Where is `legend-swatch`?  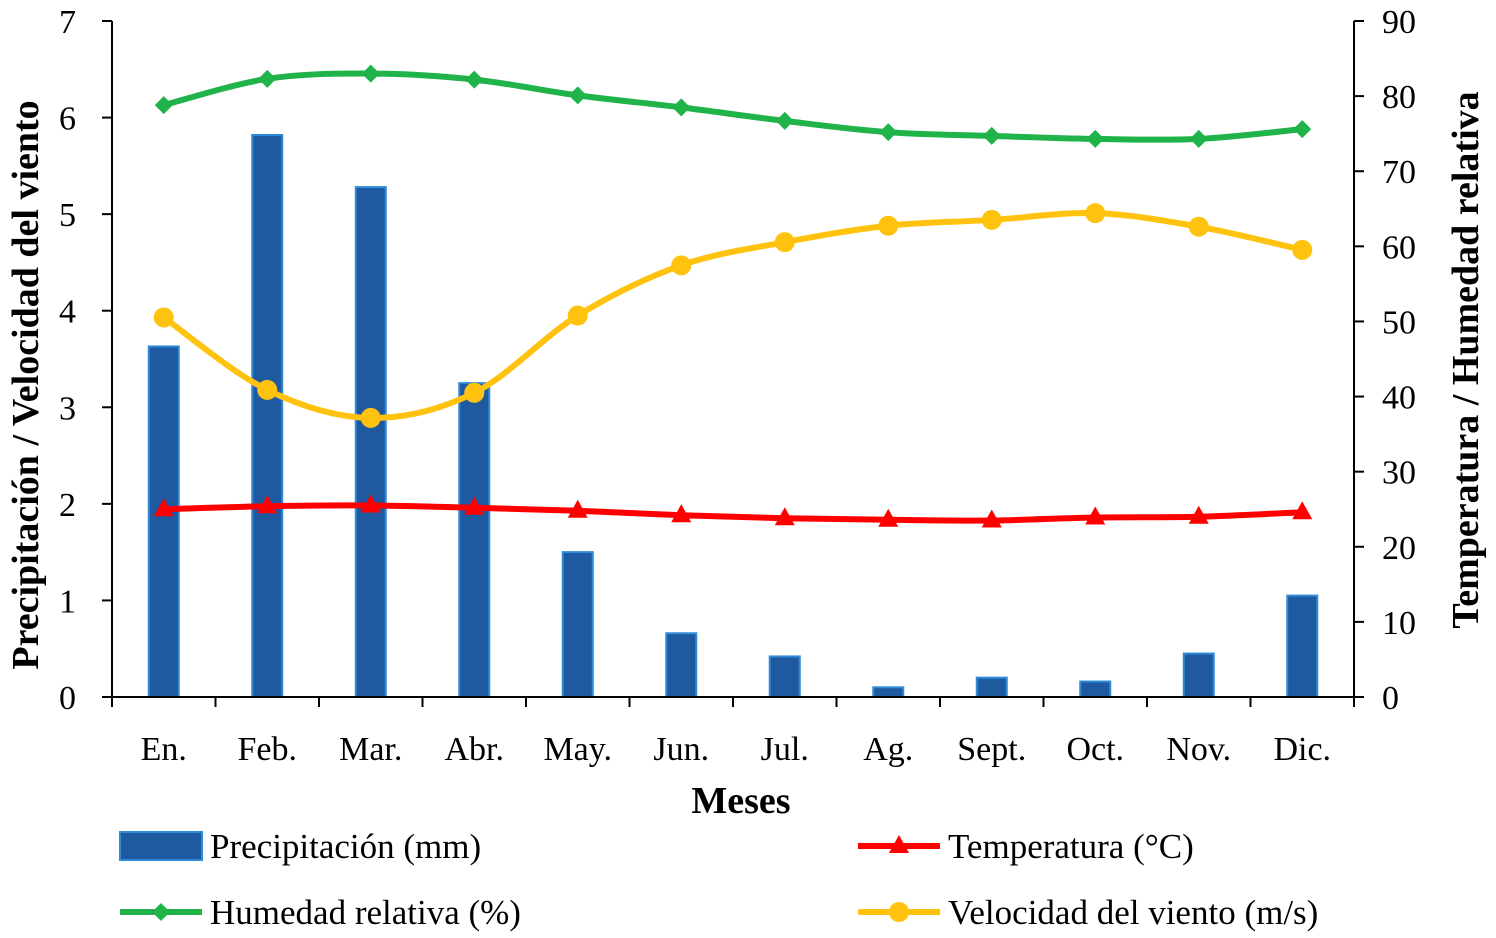 legend-swatch is located at coordinates (161, 846).